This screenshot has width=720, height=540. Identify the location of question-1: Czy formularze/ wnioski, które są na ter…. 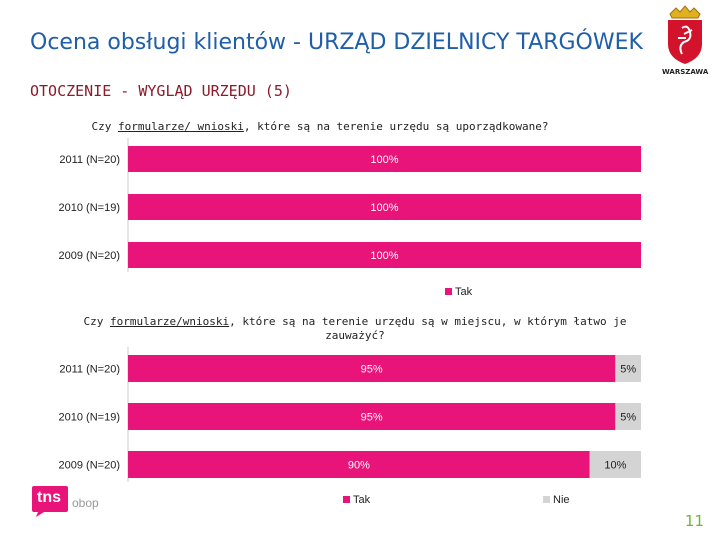
(320, 127).